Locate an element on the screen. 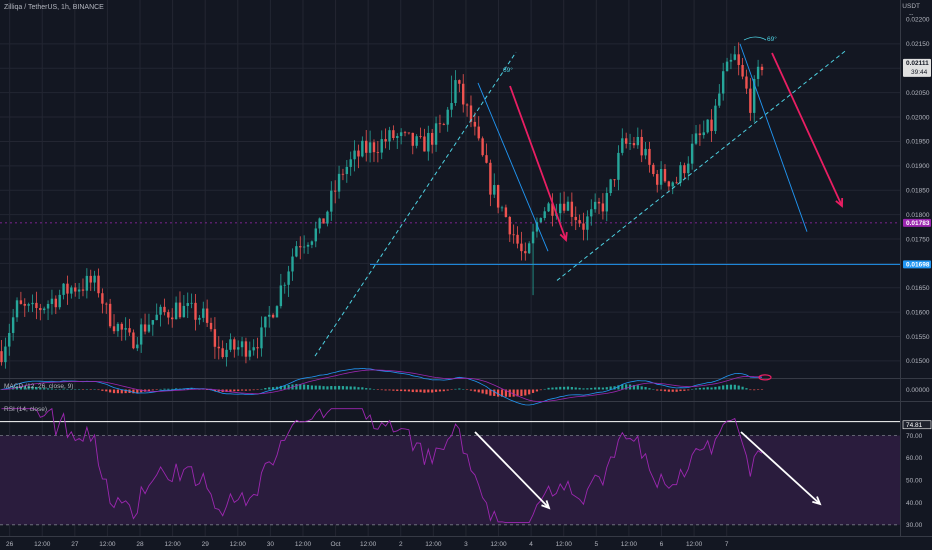  trendline-dashed is located at coordinates (701, 165).